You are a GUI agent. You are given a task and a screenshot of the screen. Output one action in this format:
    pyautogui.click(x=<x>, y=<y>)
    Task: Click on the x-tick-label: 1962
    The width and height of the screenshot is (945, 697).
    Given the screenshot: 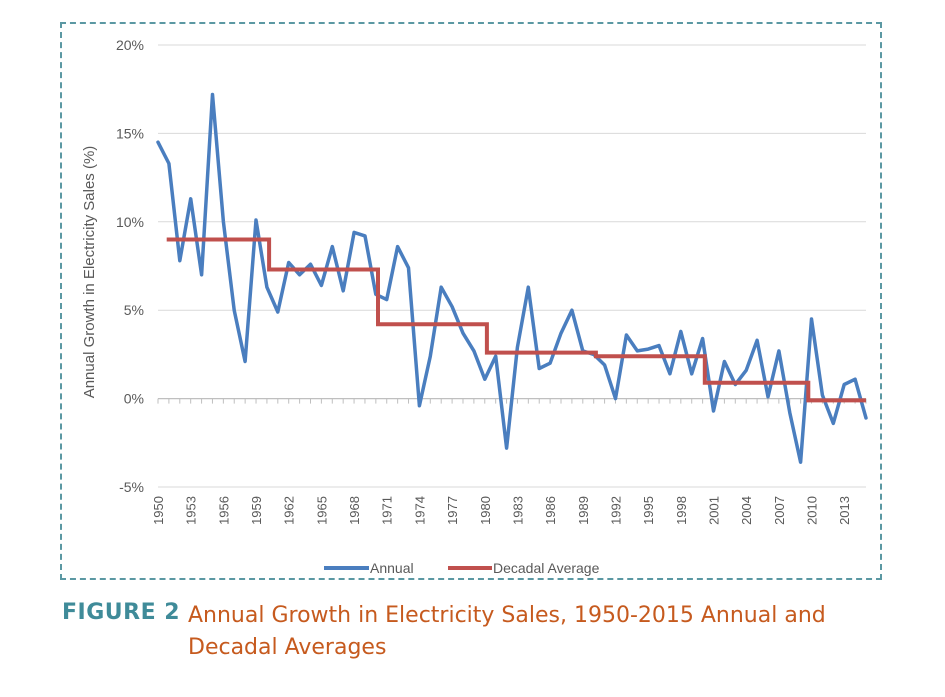 What is the action you would take?
    pyautogui.click(x=289, y=510)
    